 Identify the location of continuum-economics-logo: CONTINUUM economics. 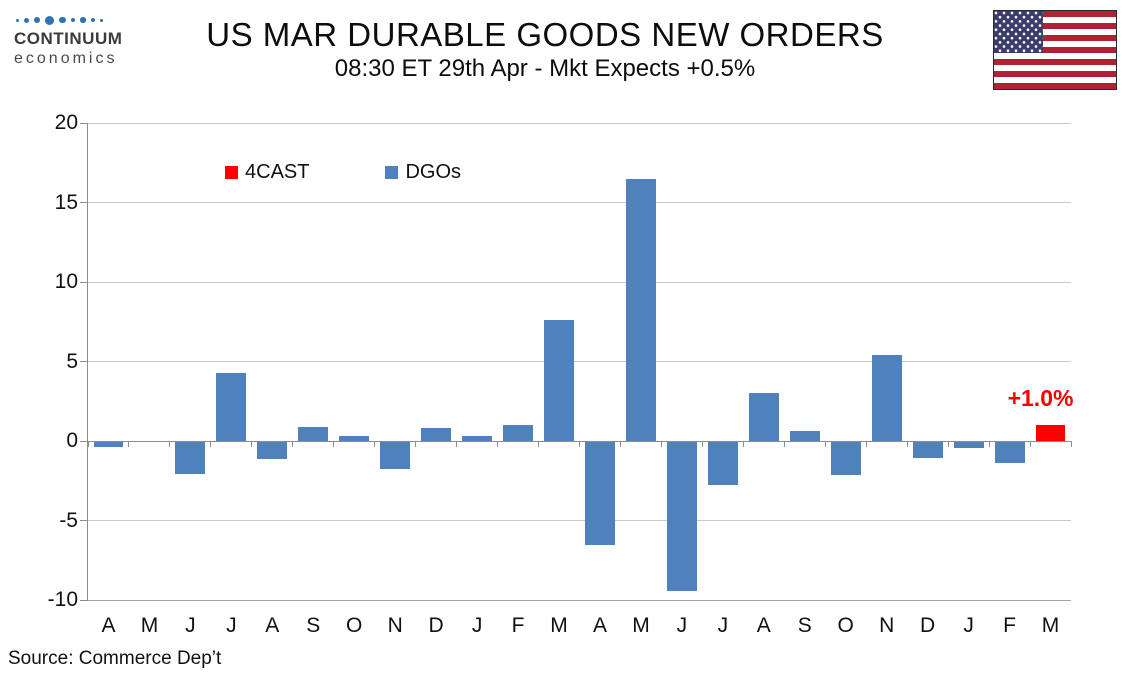
(79, 40).